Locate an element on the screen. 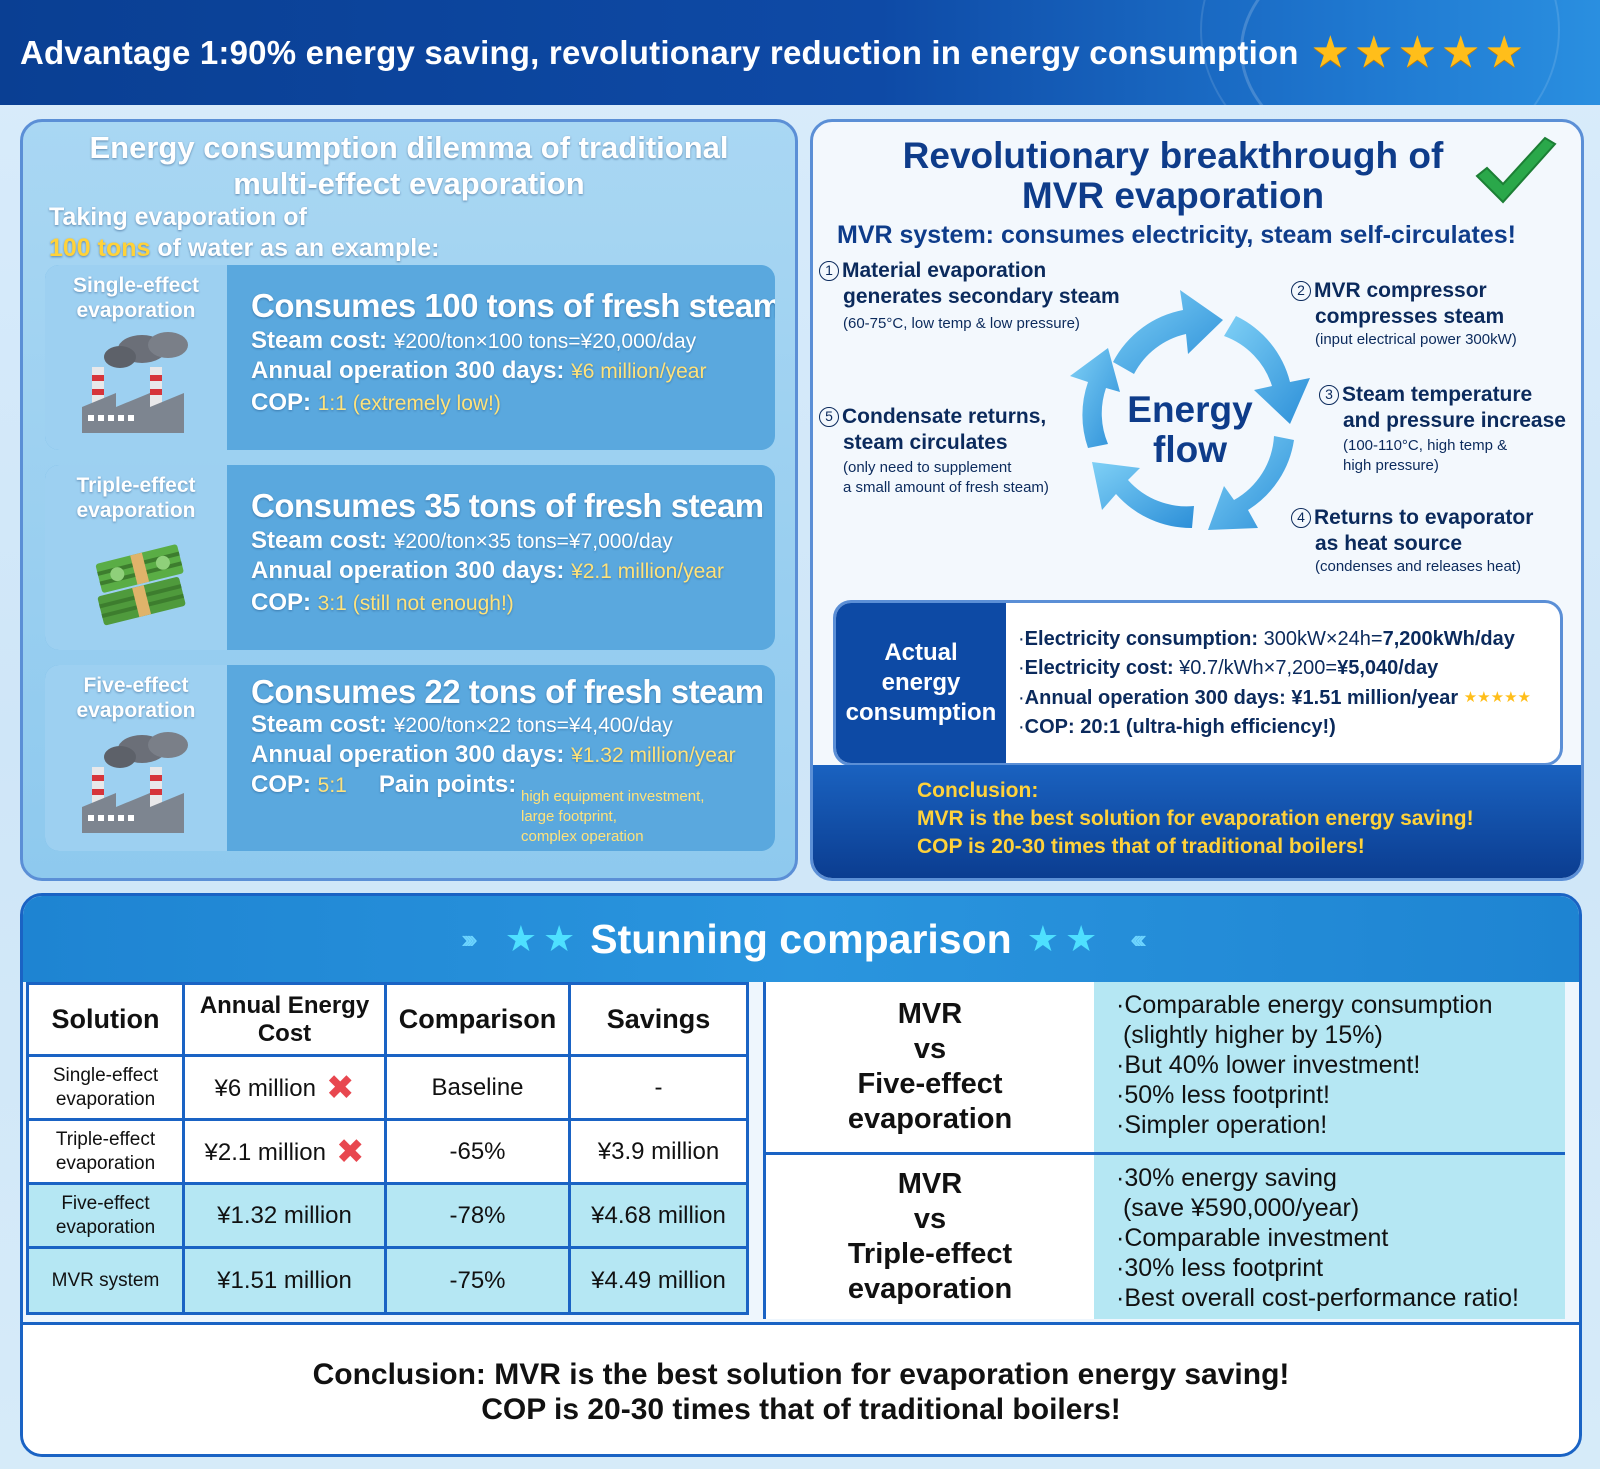 The height and width of the screenshot is (1469, 1600). savings-cell: ¥3.9 million is located at coordinates (658, 1151).